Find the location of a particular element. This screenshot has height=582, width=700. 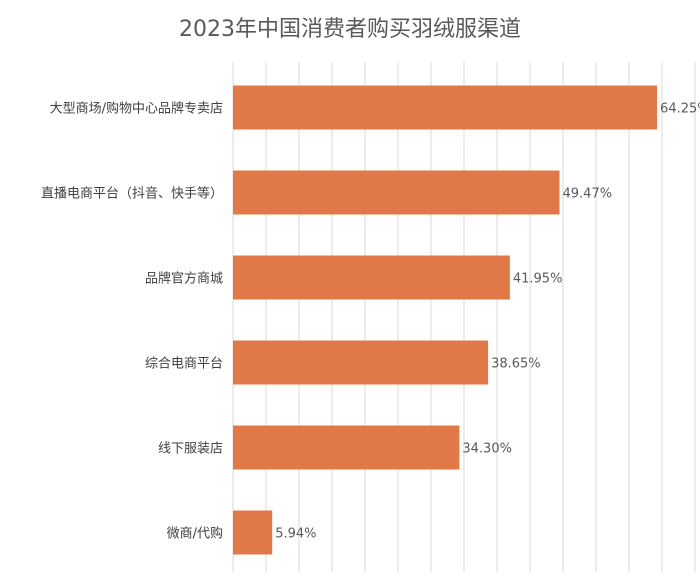

category-label-5: 微商/代购 is located at coordinates (195, 534).